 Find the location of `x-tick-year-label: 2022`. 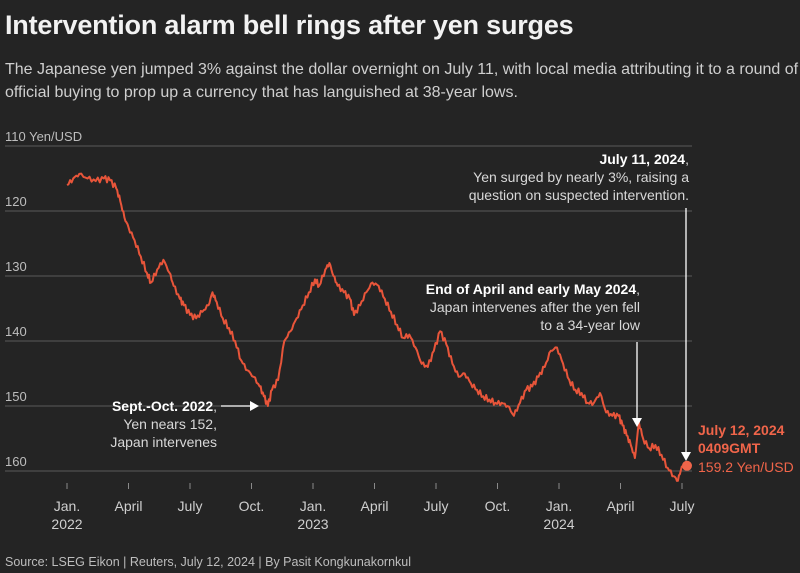

x-tick-year-label: 2022 is located at coordinates (66, 524).